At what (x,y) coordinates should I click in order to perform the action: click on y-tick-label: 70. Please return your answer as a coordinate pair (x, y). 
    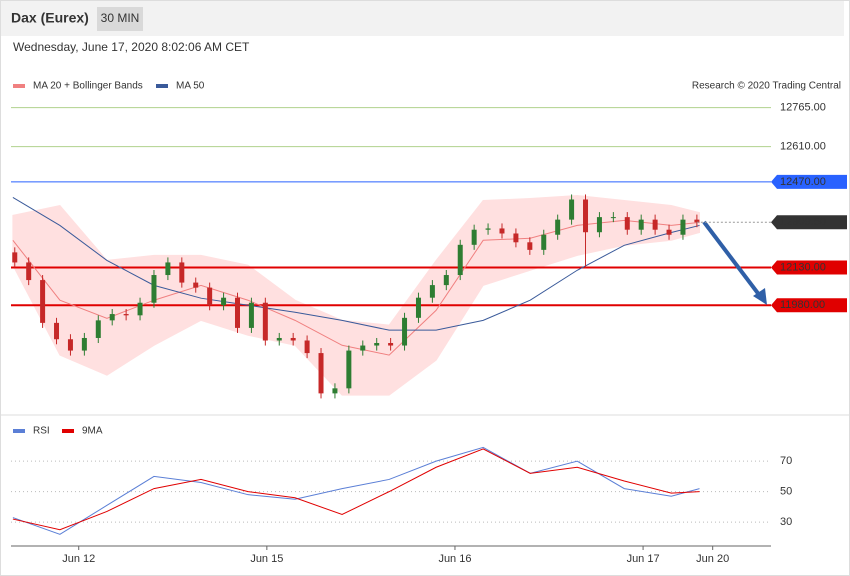
    Looking at the image, I should click on (786, 461).